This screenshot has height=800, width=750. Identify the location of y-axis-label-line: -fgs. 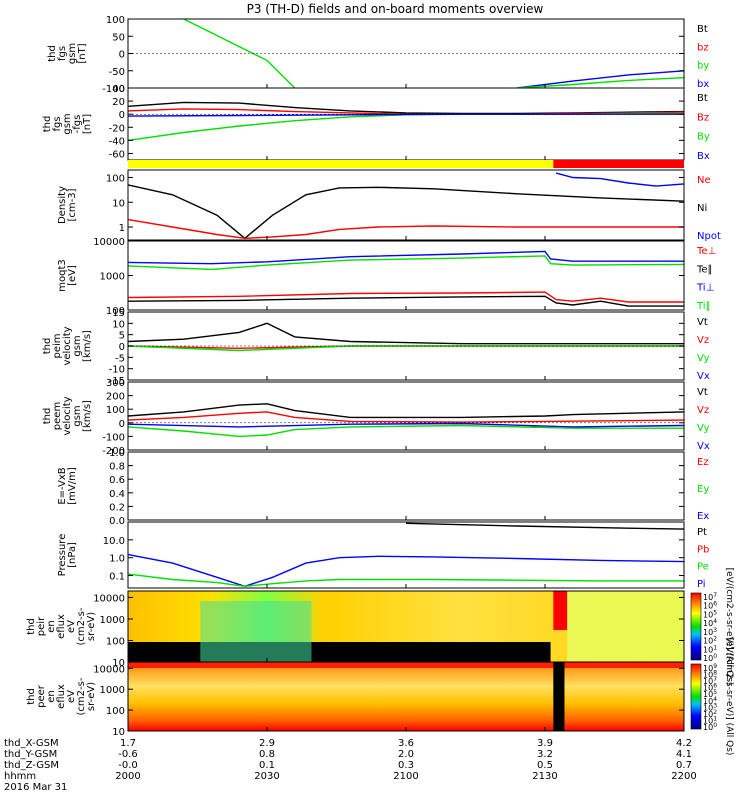
(77, 124).